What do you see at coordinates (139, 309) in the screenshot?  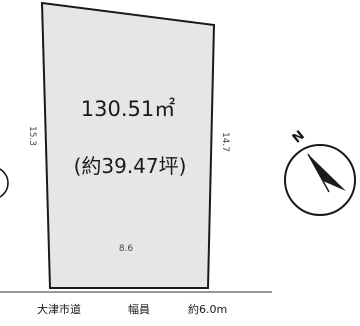 I see `road-width-label: 幅員` at bounding box center [139, 309].